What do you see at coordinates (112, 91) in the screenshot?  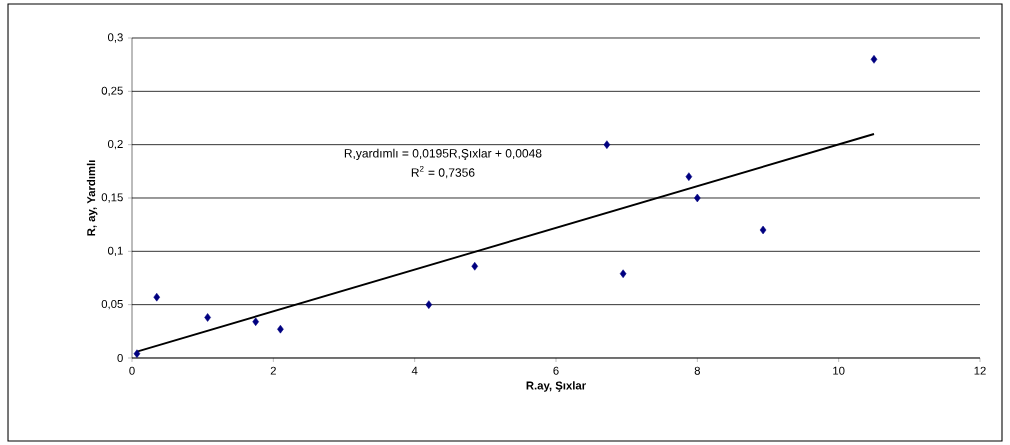 I see `y-tick-label: 0,25` at bounding box center [112, 91].